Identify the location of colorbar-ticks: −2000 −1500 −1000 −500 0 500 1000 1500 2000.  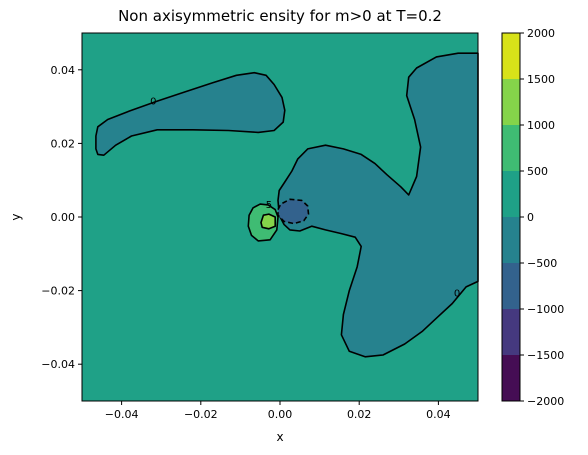
(542, 217).